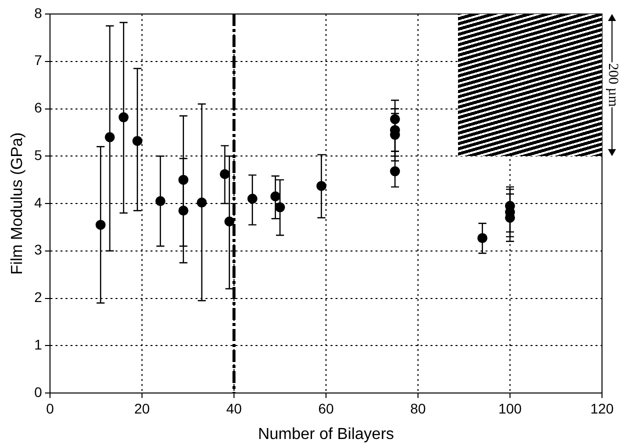 This screenshot has width=624, height=448. Describe the element at coordinates (38, 60) in the screenshot. I see `y-tick-label: 7` at that location.